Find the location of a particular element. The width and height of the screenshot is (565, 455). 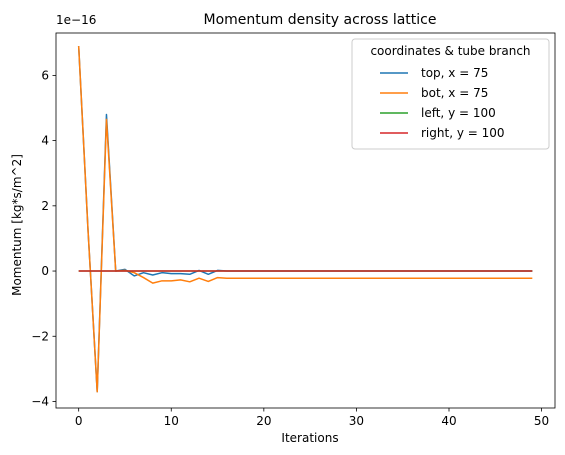

x-tick-label: 40 is located at coordinates (448, 421).